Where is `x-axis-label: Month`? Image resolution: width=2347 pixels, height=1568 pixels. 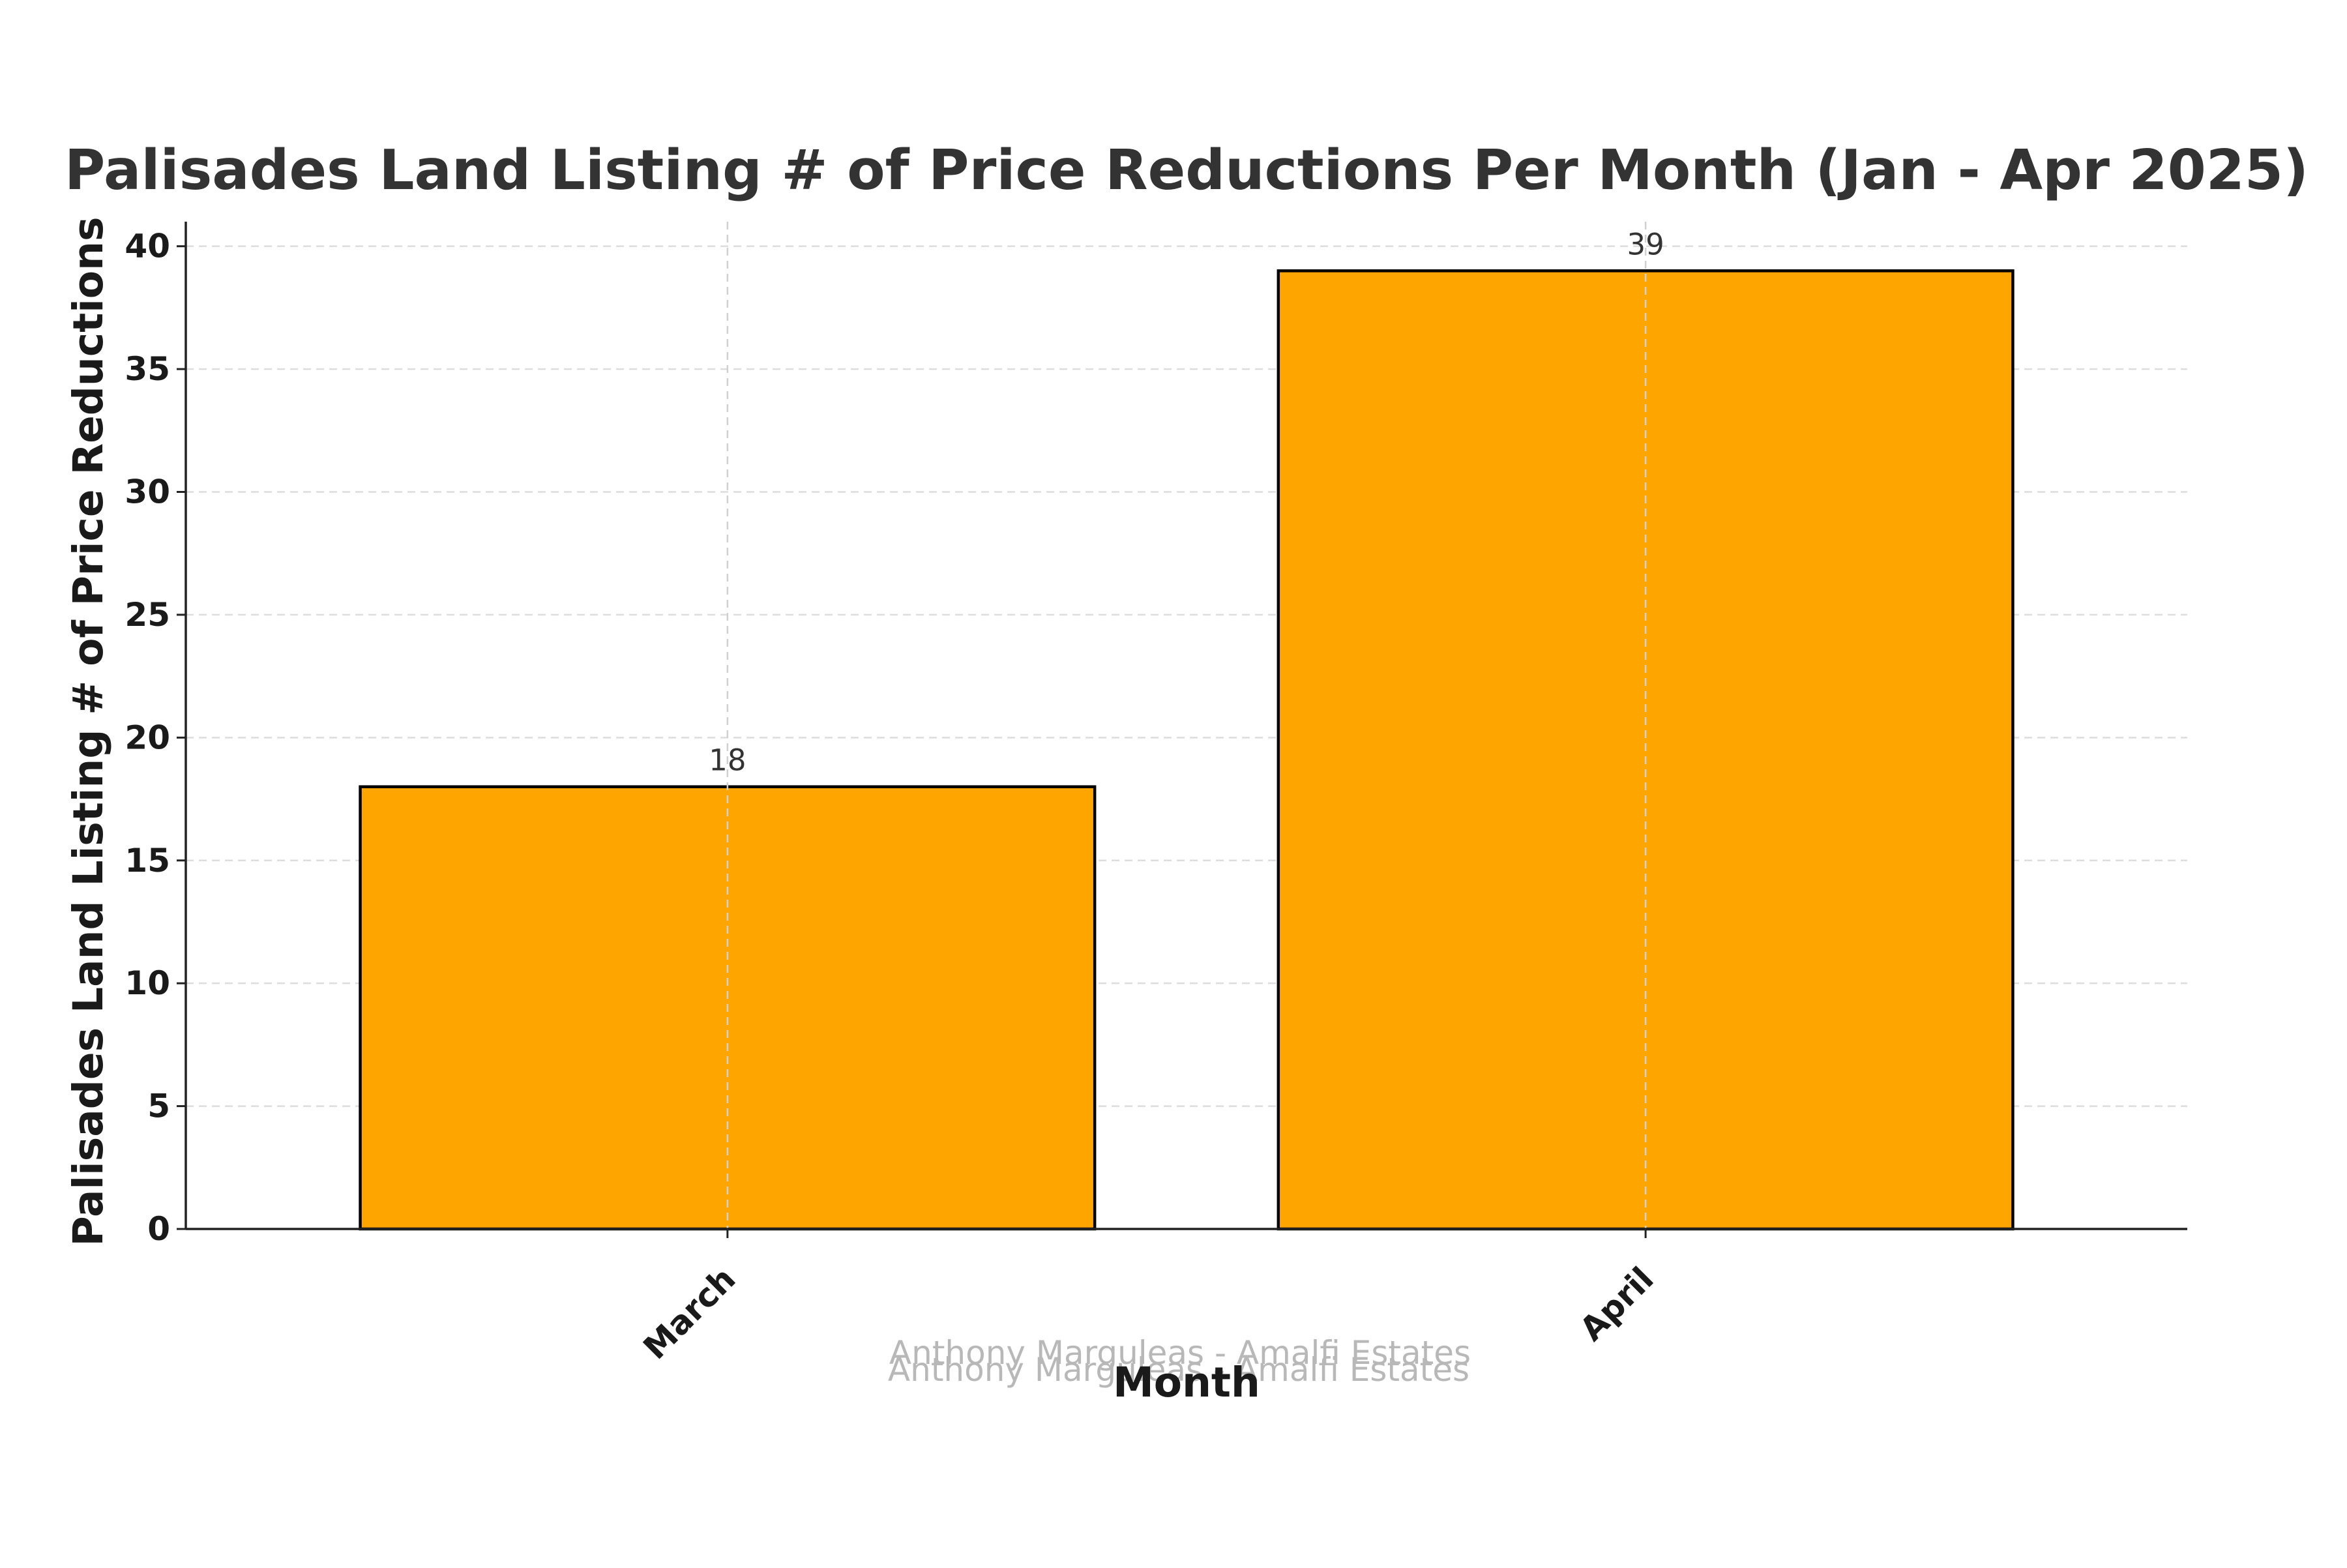 x-axis-label: Month is located at coordinates (1186, 1383).